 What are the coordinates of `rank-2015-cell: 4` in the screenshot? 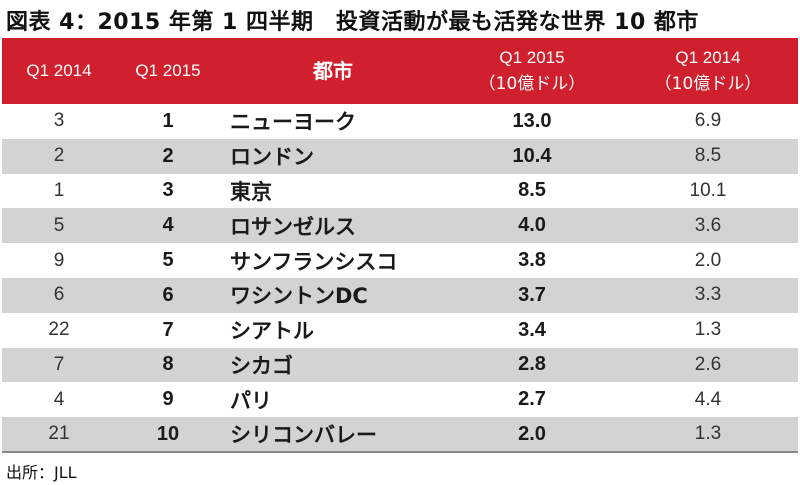 It's located at (168, 225).